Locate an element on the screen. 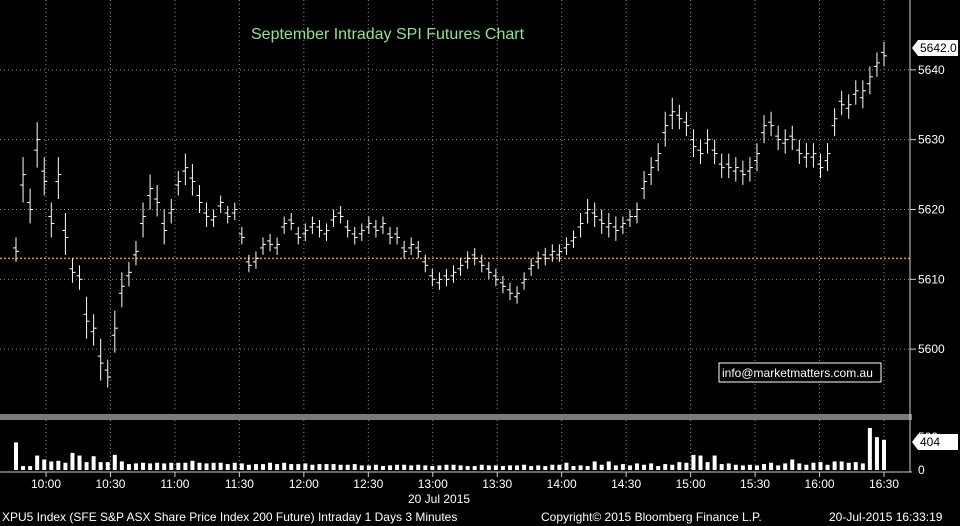 Image resolution: width=960 pixels, height=526 pixels. x-tick-label: 15:30 is located at coordinates (755, 484).